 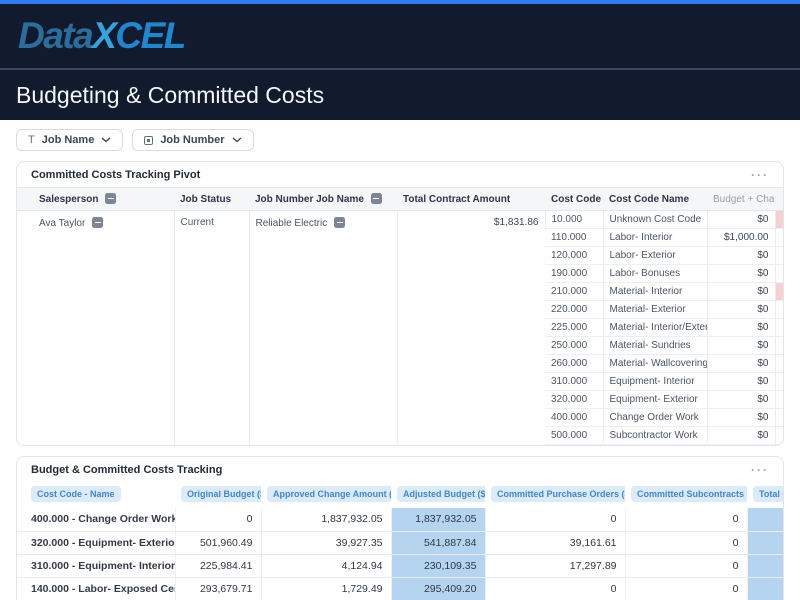 What do you see at coordinates (400, 37) in the screenshot?
I see `app-header: DataXCEL` at bounding box center [400, 37].